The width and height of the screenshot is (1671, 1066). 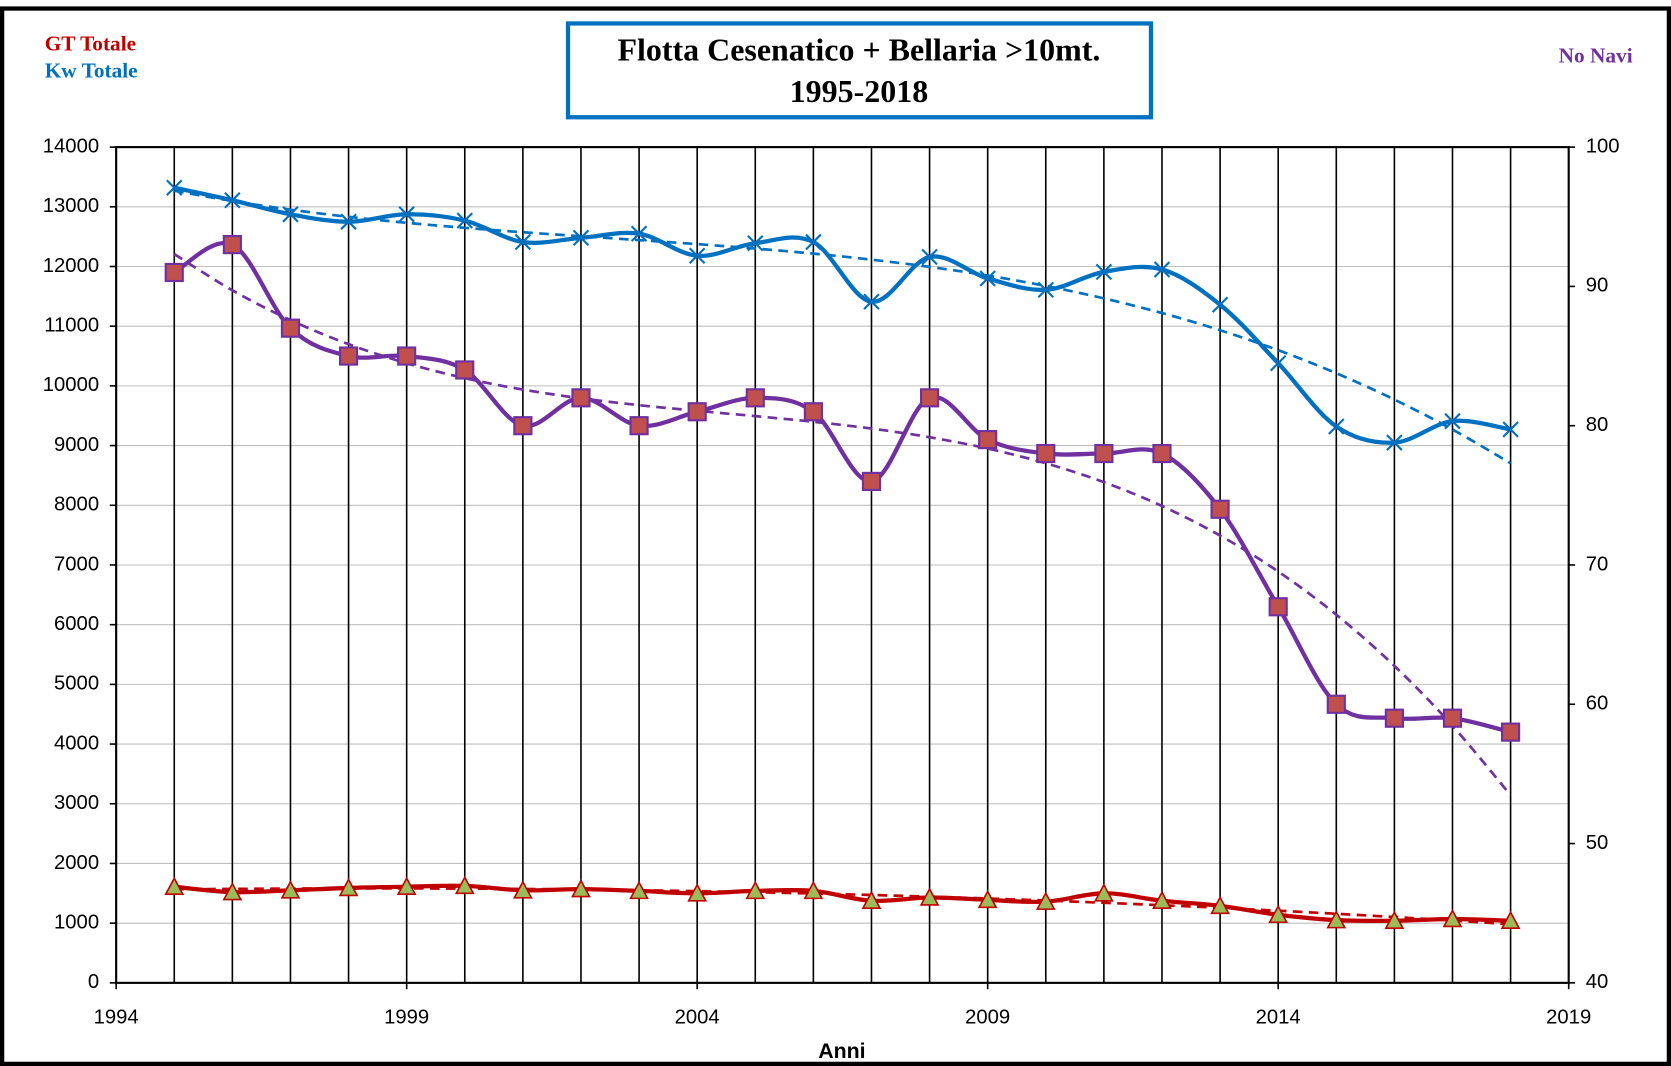 I want to click on y-tick-label: 10000, so click(x=71, y=385).